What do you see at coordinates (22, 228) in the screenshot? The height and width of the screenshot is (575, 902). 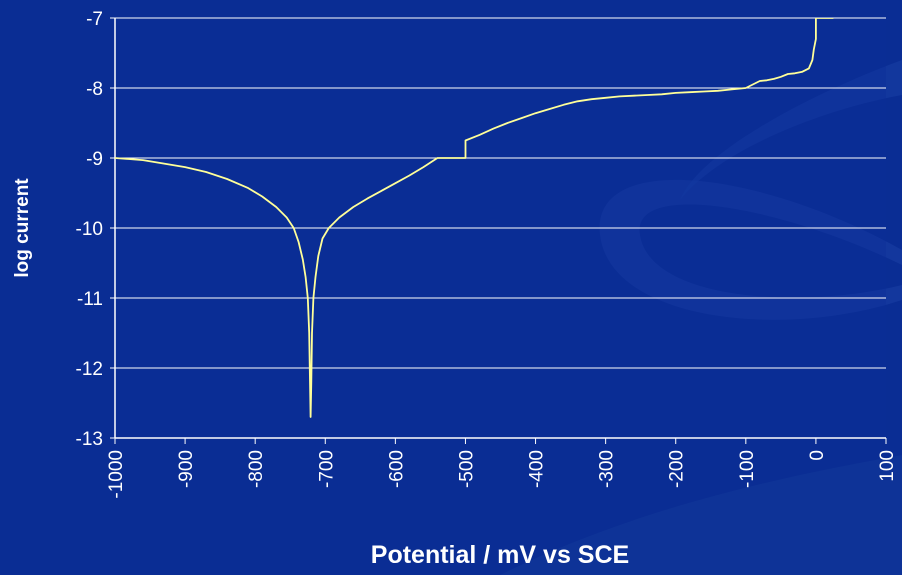 I see `y-axis-title: log current` at bounding box center [22, 228].